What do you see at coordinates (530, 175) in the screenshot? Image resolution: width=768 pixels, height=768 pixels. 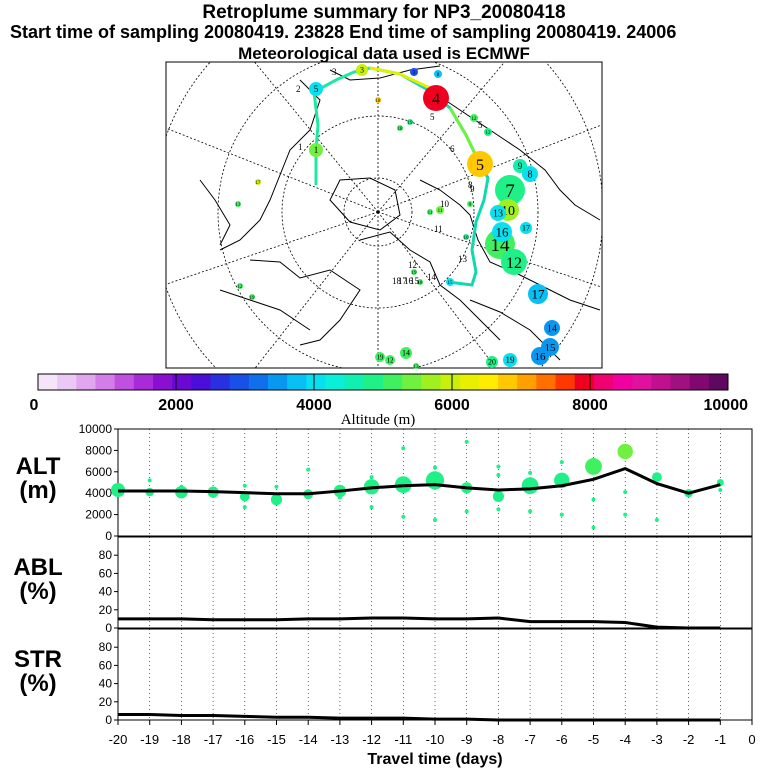 I see `cluster-label: 8` at bounding box center [530, 175].